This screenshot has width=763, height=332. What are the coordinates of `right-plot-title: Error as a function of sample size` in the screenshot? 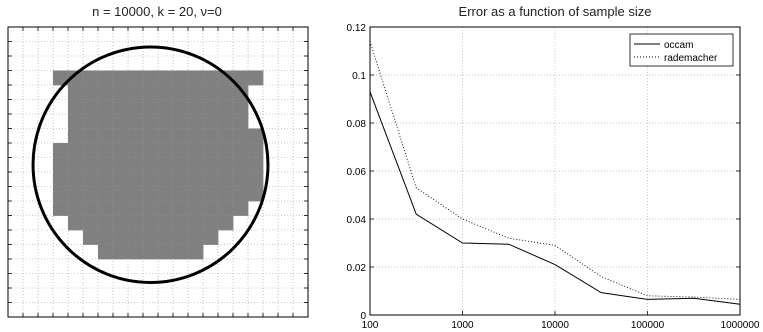 It's located at (555, 11).